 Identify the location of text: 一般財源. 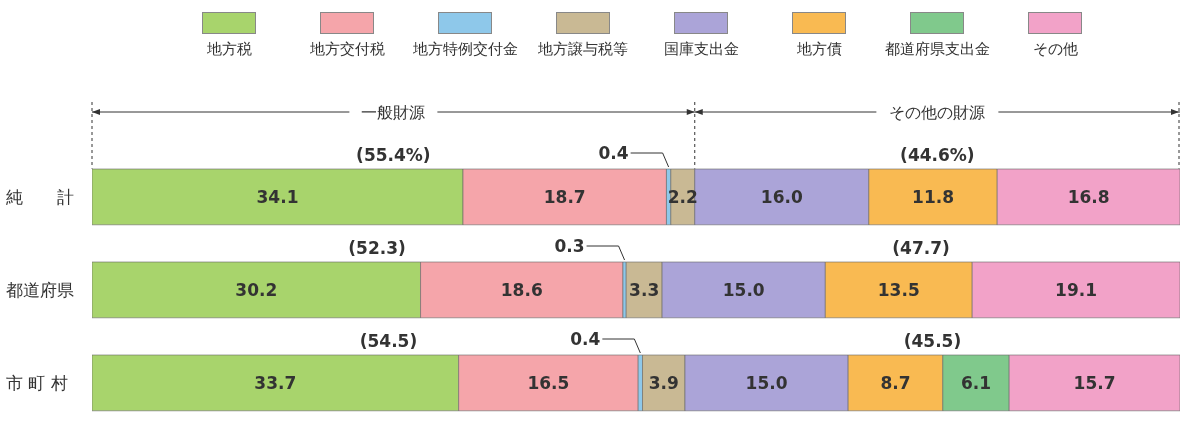
(393, 112).